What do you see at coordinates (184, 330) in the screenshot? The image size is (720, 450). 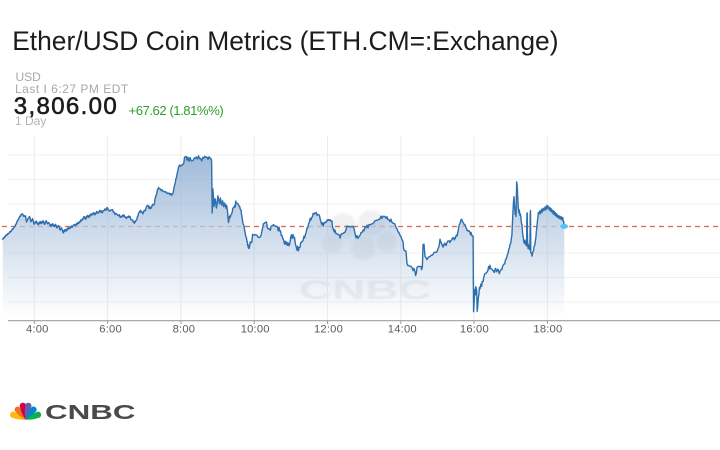 I see `svg-text: 8:00` at bounding box center [184, 330].